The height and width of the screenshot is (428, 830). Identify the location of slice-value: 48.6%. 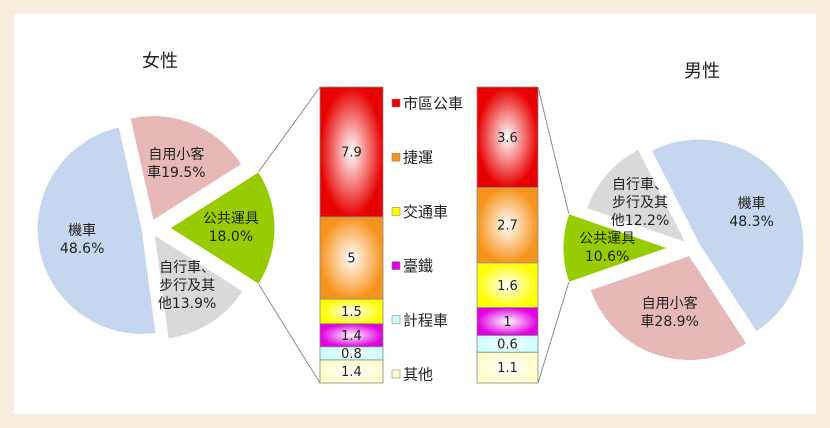
(82, 249).